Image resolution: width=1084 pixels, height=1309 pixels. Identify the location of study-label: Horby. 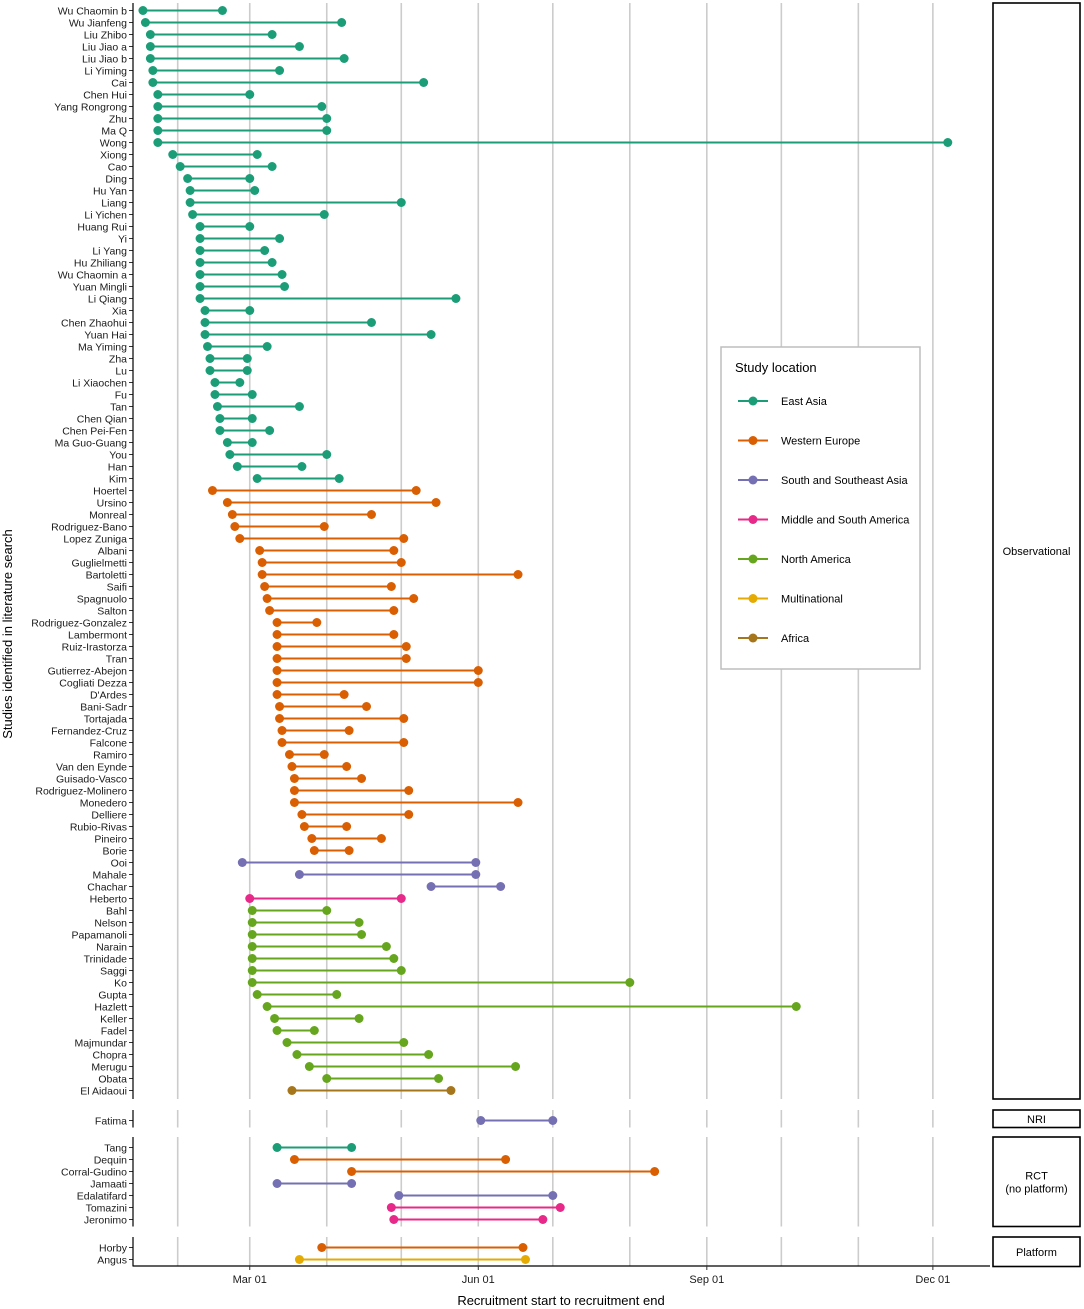
(113, 1248).